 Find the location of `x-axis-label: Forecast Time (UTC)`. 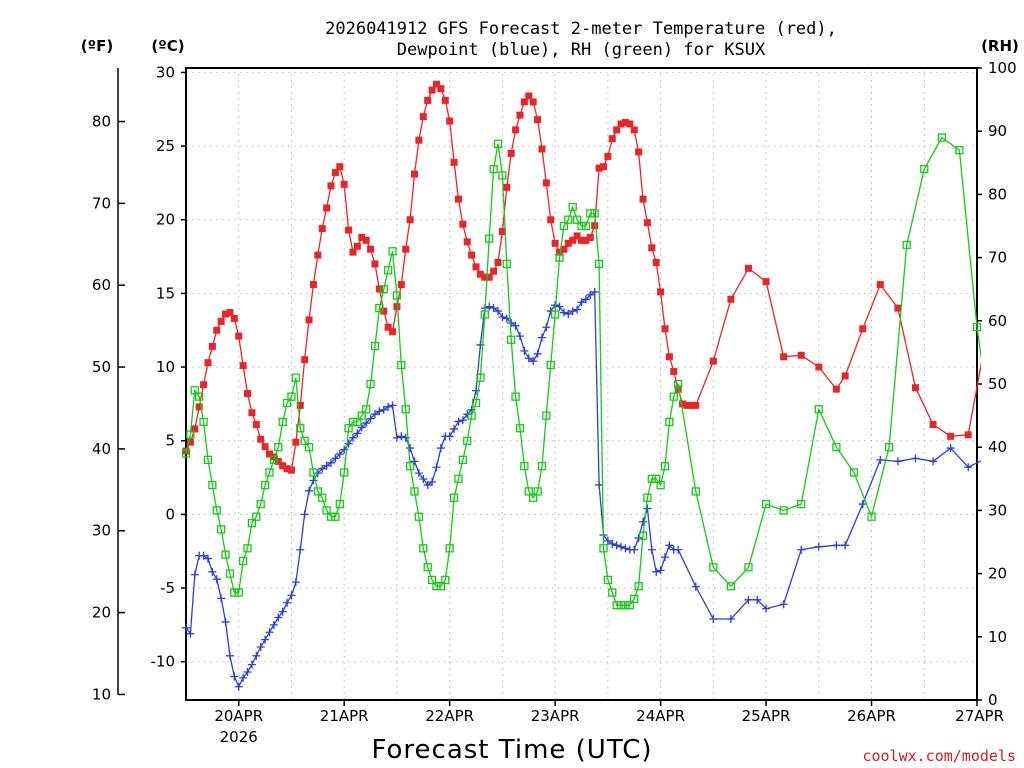

x-axis-label: Forecast Time (UTC) is located at coordinates (511, 750).